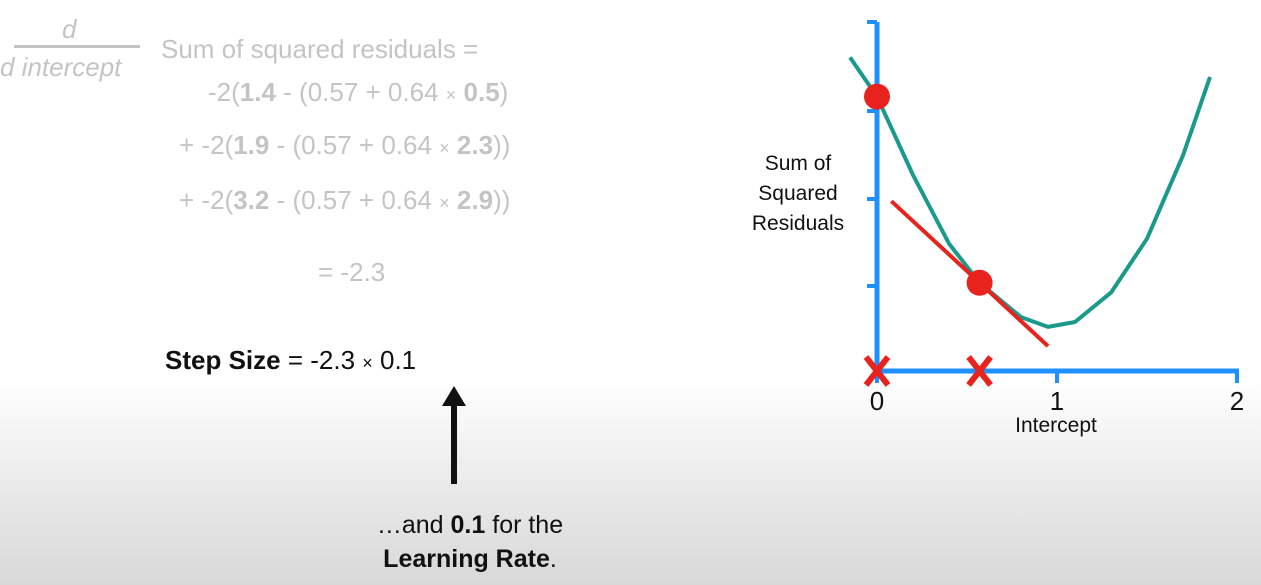 The width and height of the screenshot is (1261, 585). I want to click on caption-line-2: Learning Rate., so click(470, 559).